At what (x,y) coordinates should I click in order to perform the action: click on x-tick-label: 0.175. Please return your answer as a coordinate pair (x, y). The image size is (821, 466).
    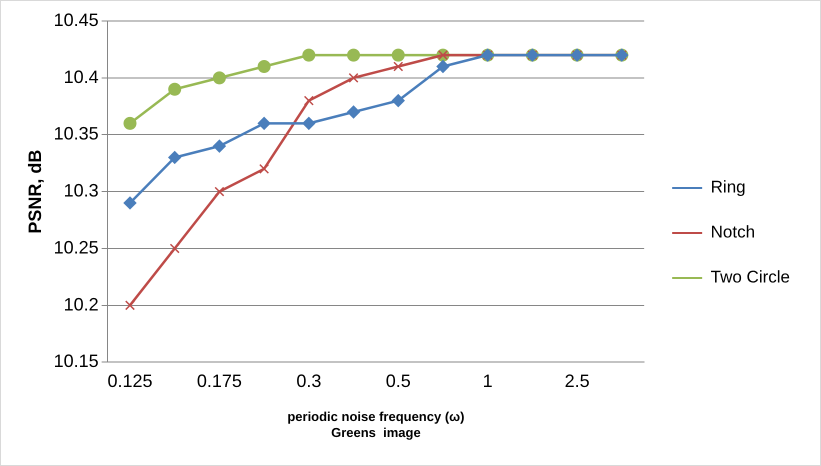
    Looking at the image, I should click on (219, 380).